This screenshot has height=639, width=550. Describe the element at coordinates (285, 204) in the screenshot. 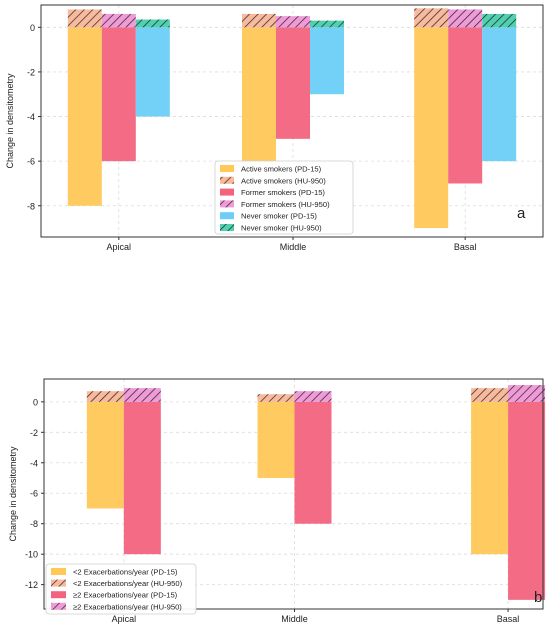

I see `legend-entry: Former smokers (HU-950)` at that location.